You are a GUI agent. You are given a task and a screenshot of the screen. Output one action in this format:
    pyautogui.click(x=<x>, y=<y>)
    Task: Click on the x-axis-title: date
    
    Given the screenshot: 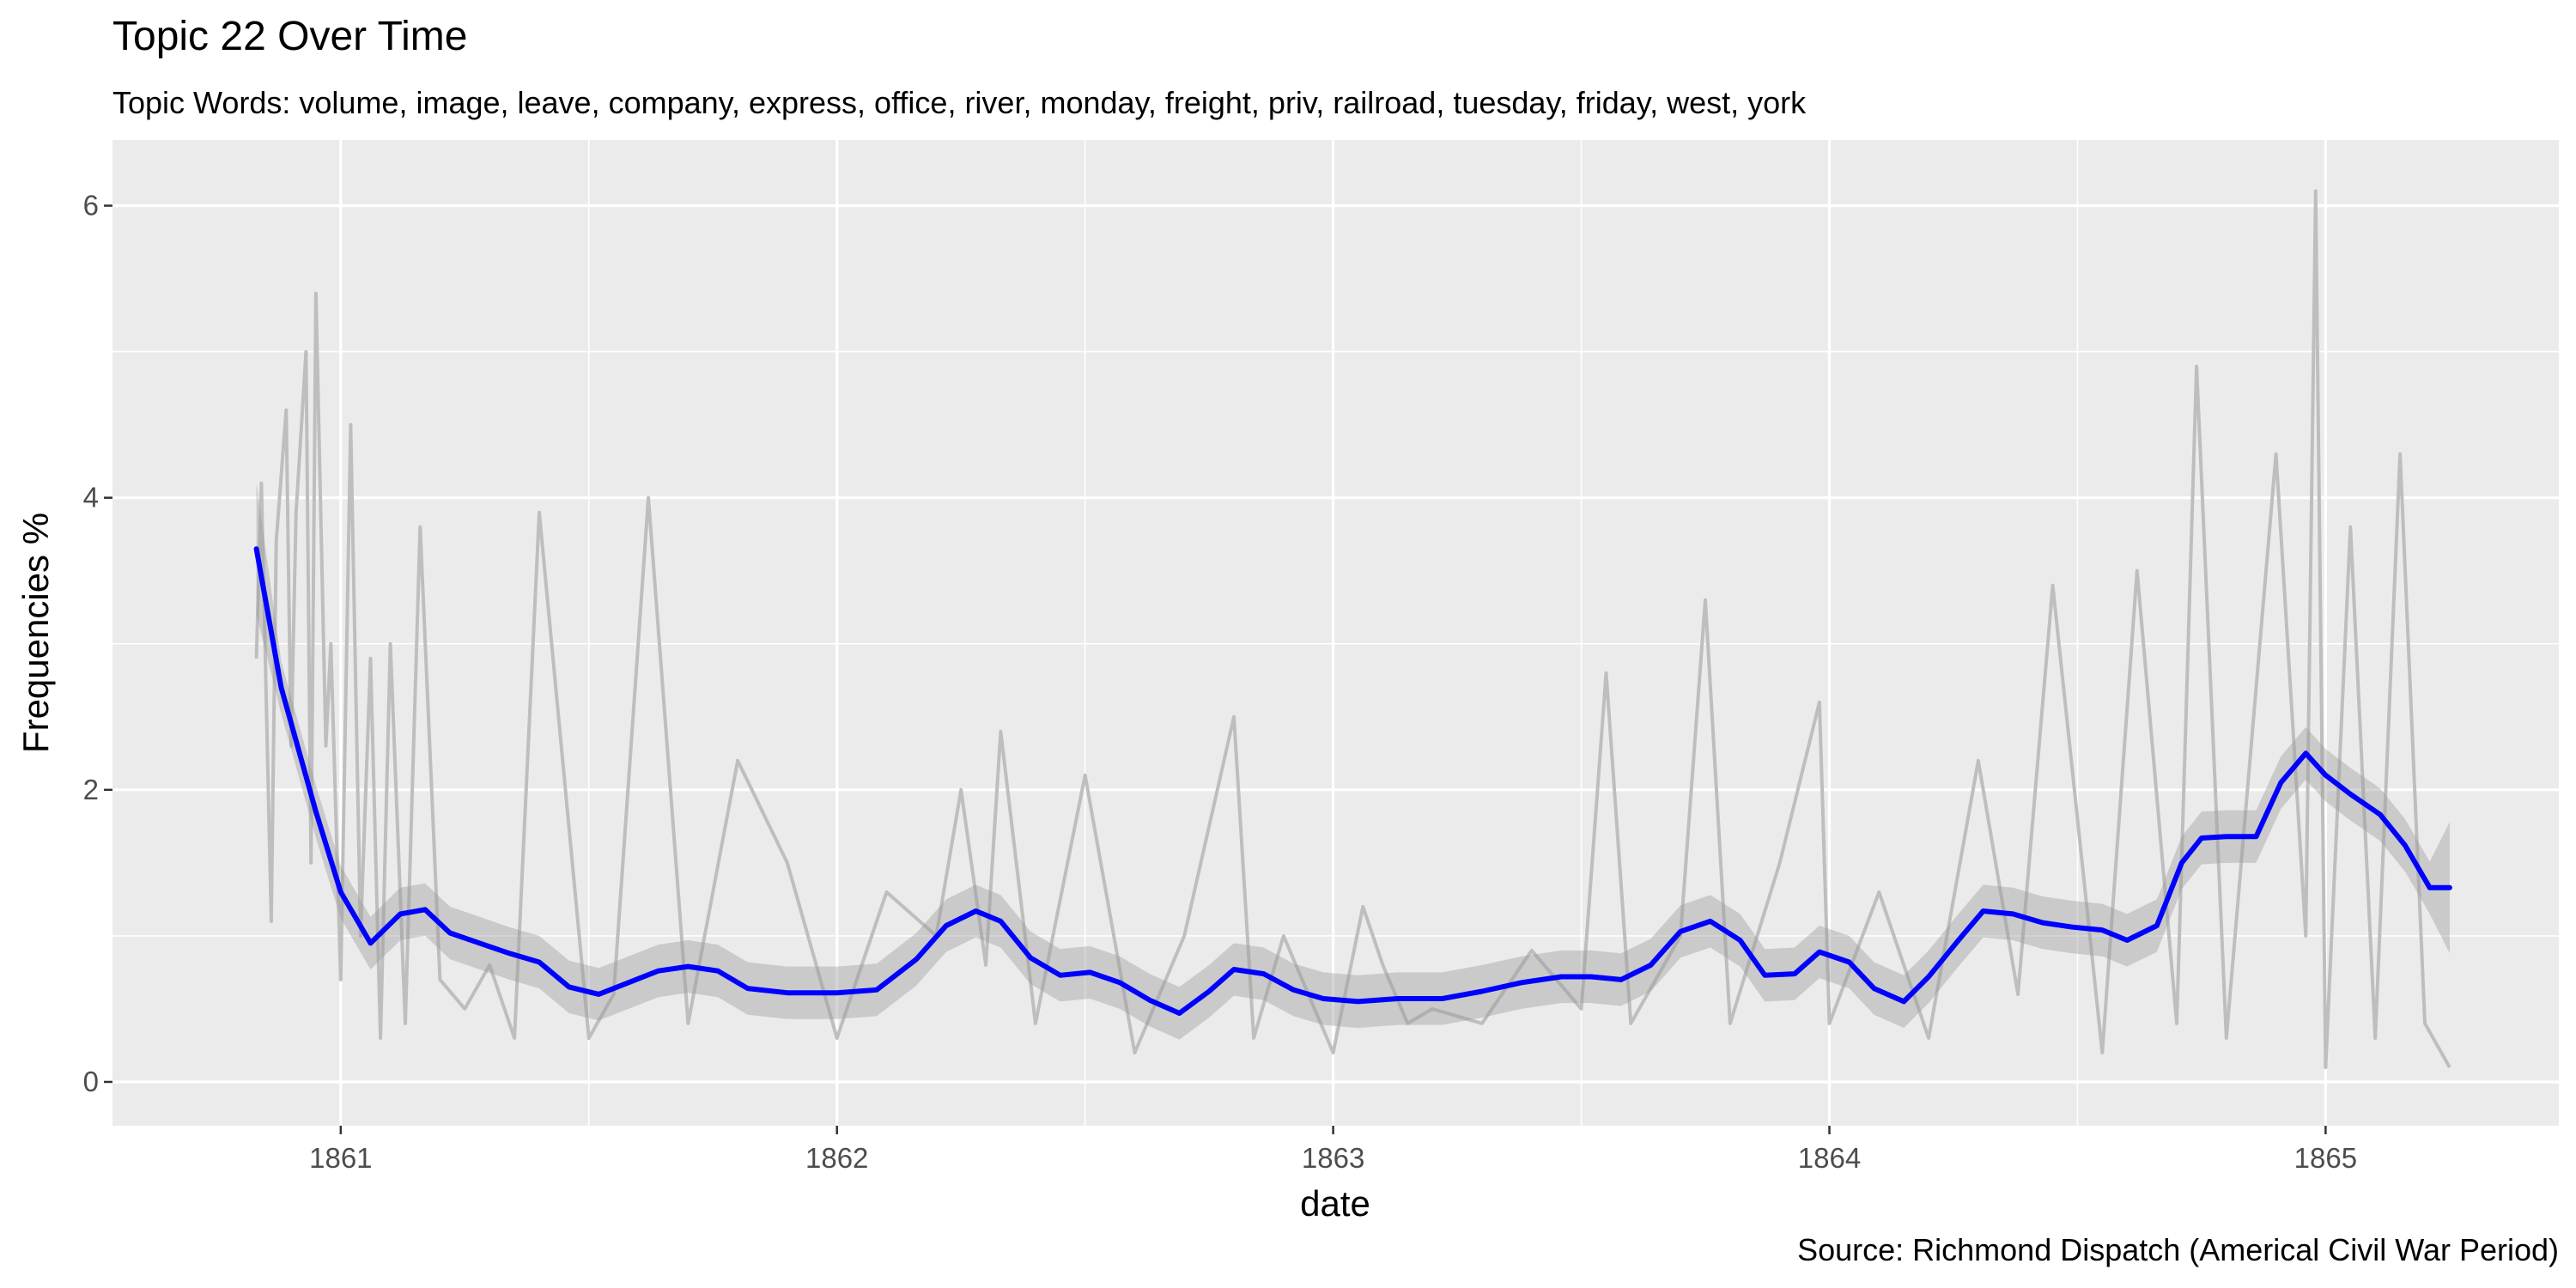 What is the action you would take?
    pyautogui.click(x=1335, y=1203)
    